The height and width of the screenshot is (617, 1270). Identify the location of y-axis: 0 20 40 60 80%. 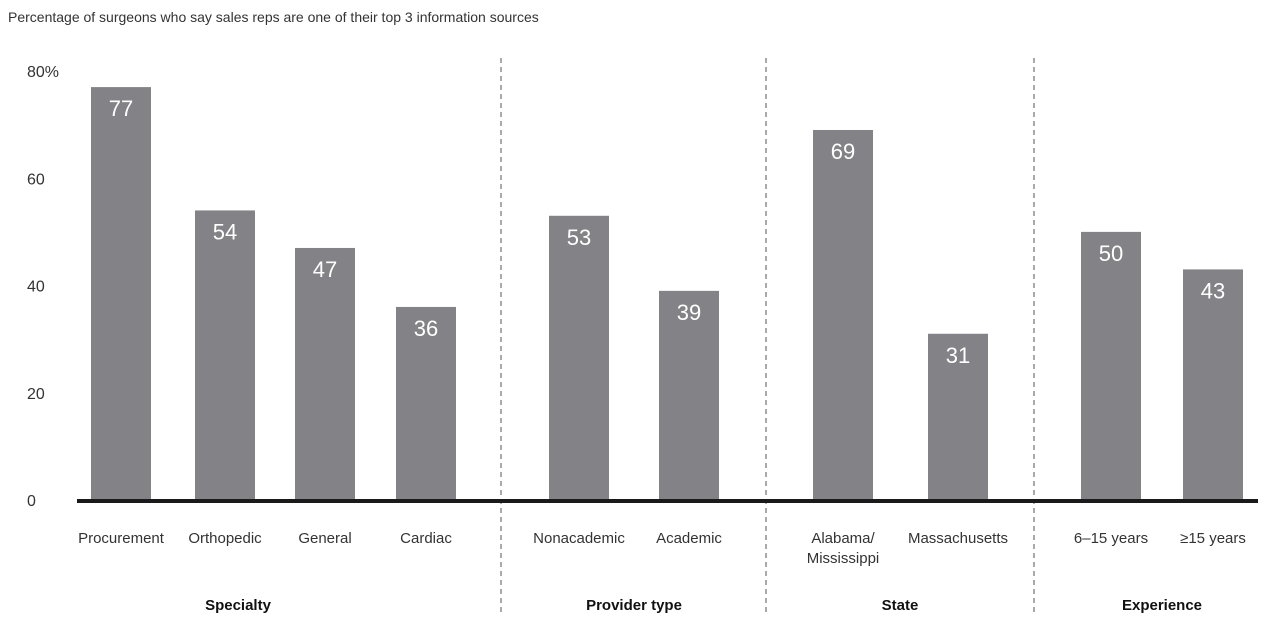
(43, 287).